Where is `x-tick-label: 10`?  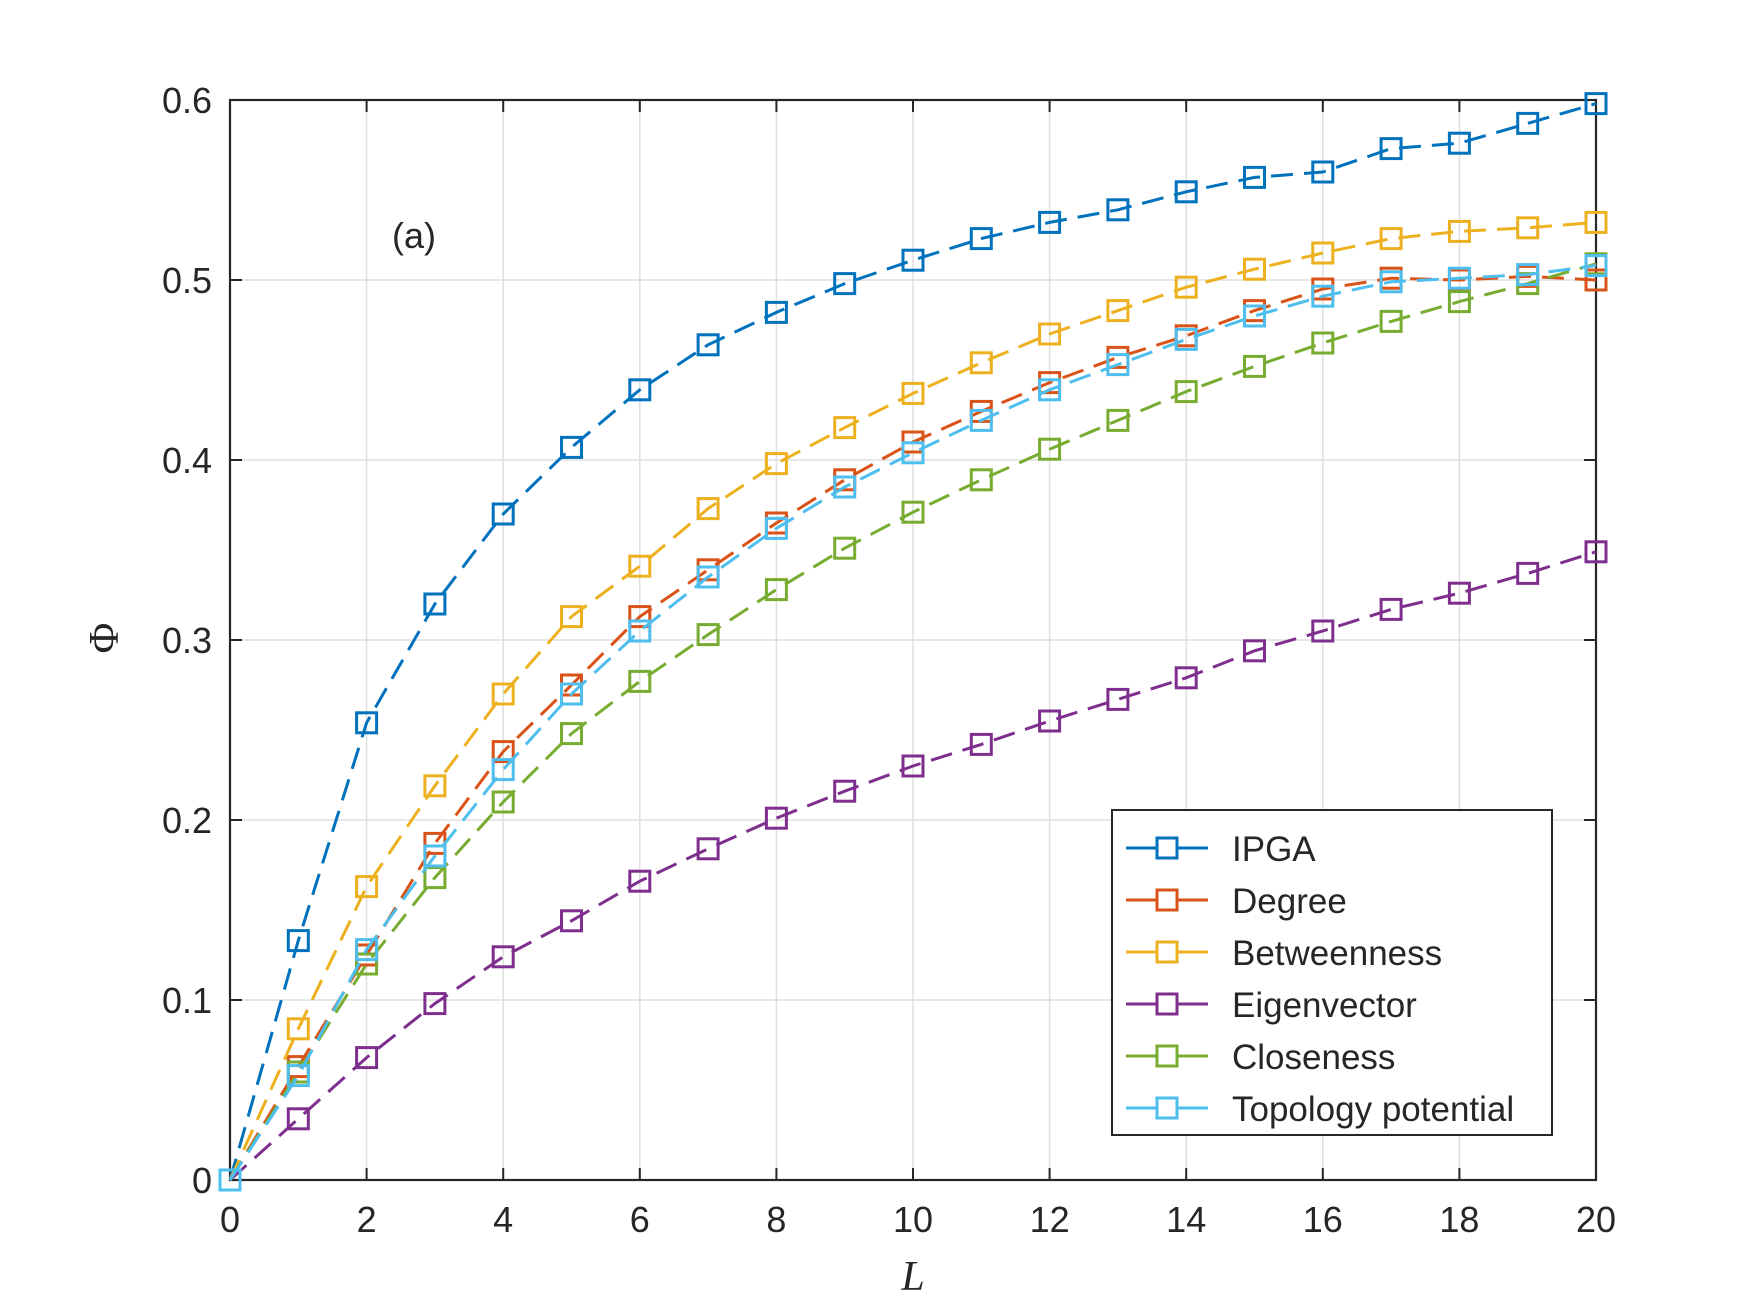
x-tick-label: 10 is located at coordinates (913, 1219).